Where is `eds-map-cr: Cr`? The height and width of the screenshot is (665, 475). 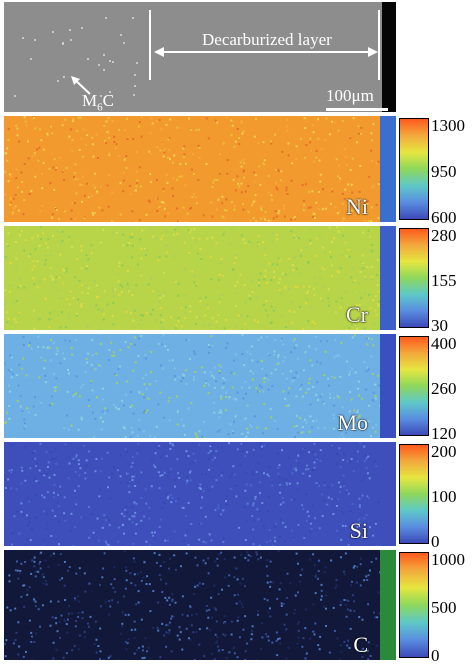
eds-map-cr: Cr is located at coordinates (200, 278).